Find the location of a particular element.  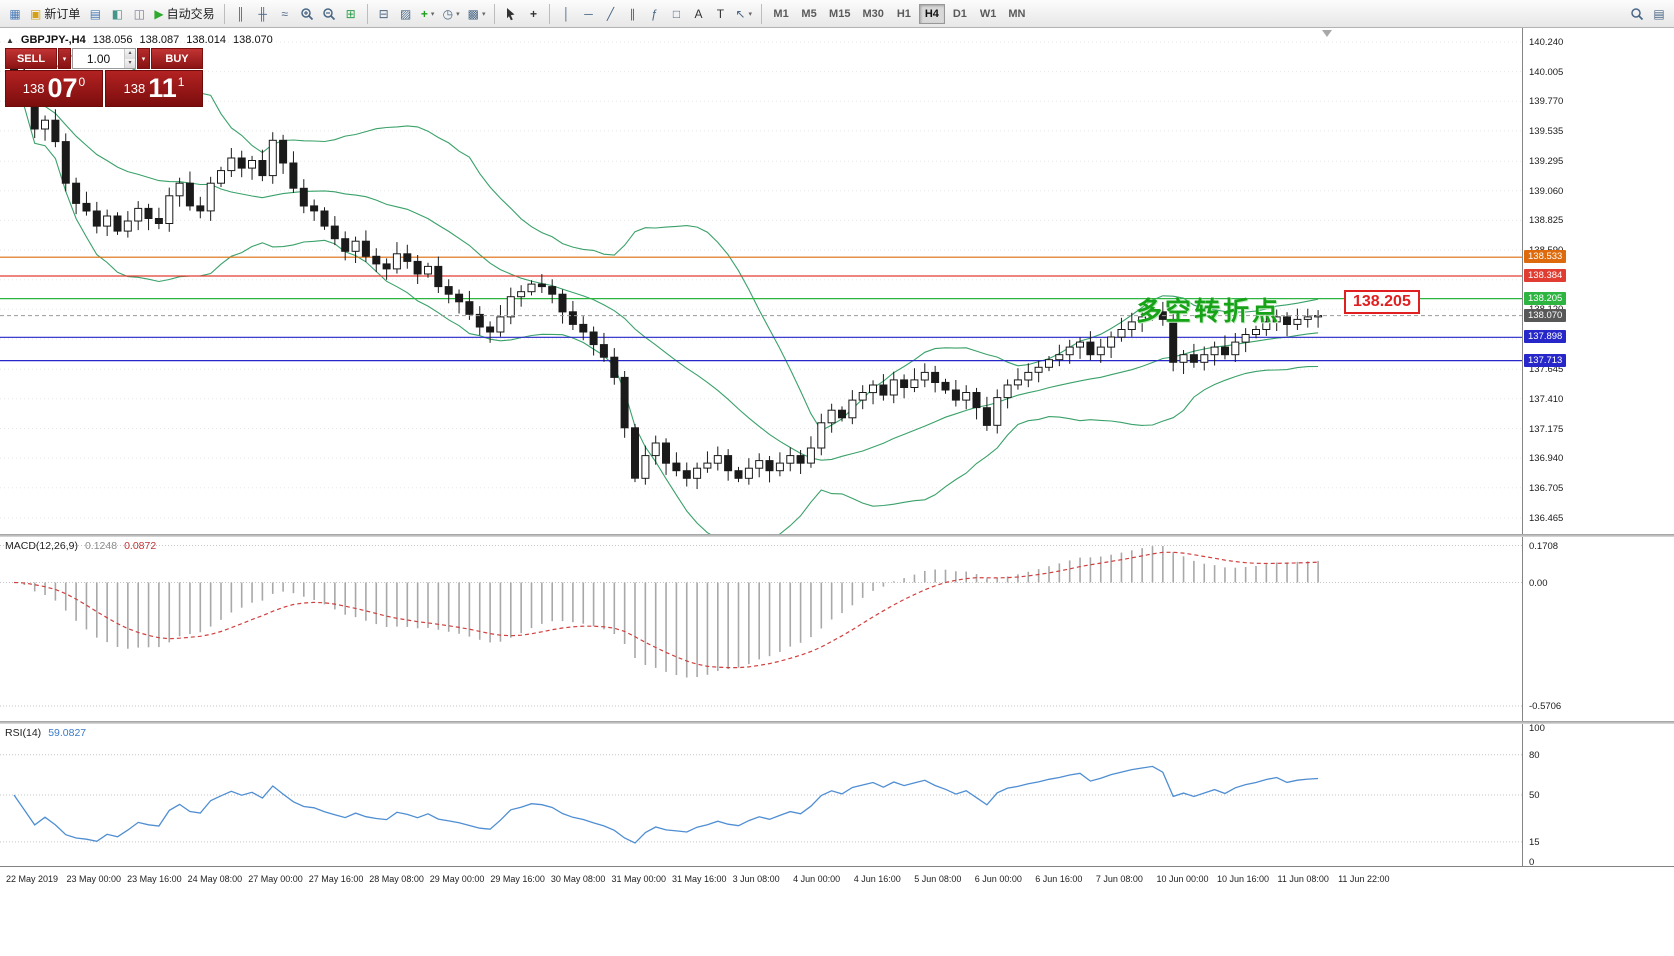

time-axis-label: 4 Jun 00:00 is located at coordinates (817, 879).